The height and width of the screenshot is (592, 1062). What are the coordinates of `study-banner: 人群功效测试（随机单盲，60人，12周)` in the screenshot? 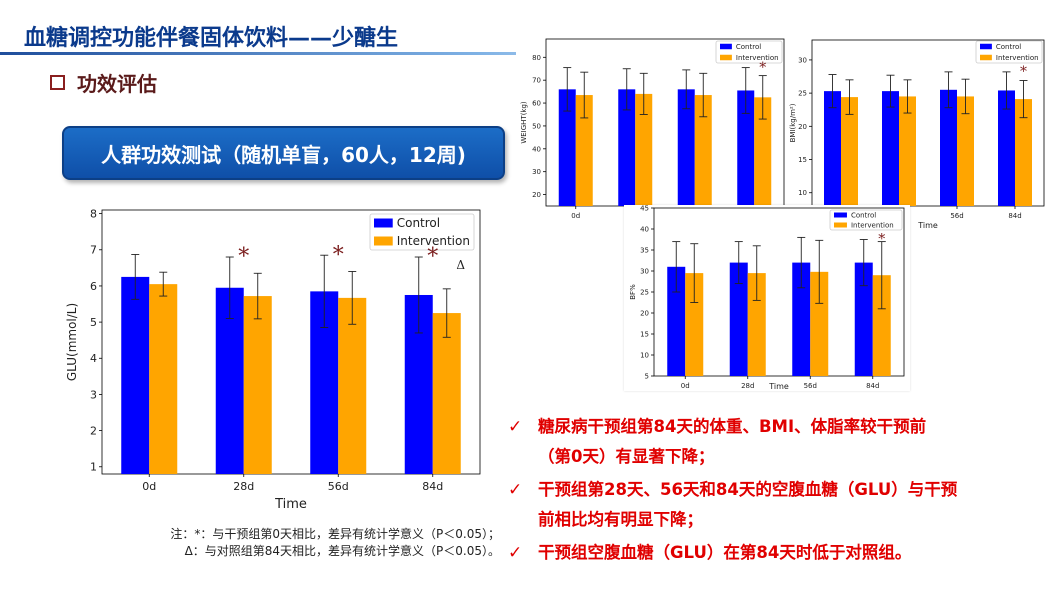 It's located at (283, 153).